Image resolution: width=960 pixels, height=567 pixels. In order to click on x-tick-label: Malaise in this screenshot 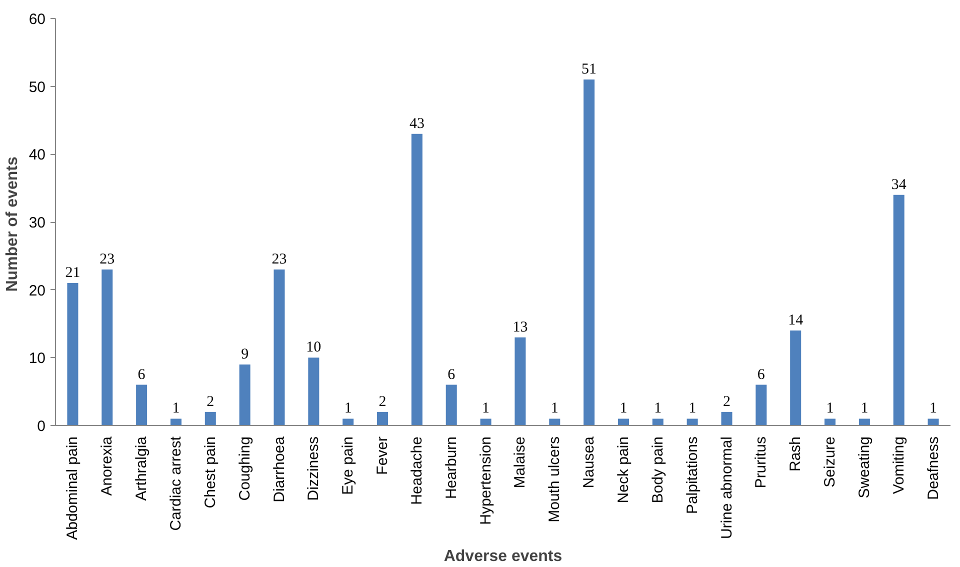, I will do `click(520, 462)`.